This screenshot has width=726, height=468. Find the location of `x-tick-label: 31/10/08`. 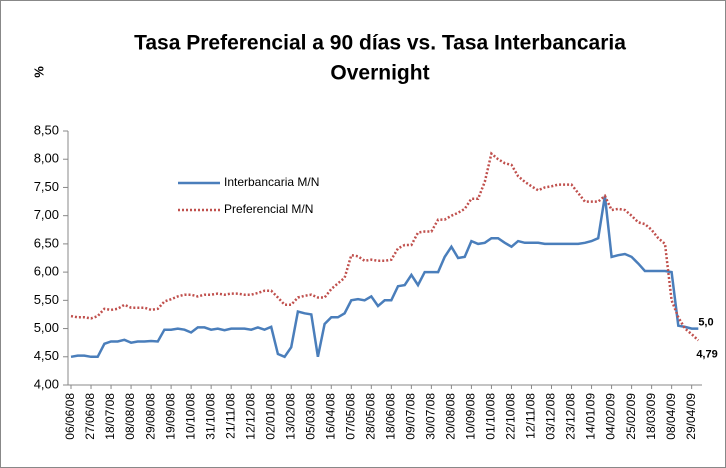

x-tick-label: 31/10/08 is located at coordinates (210, 416).